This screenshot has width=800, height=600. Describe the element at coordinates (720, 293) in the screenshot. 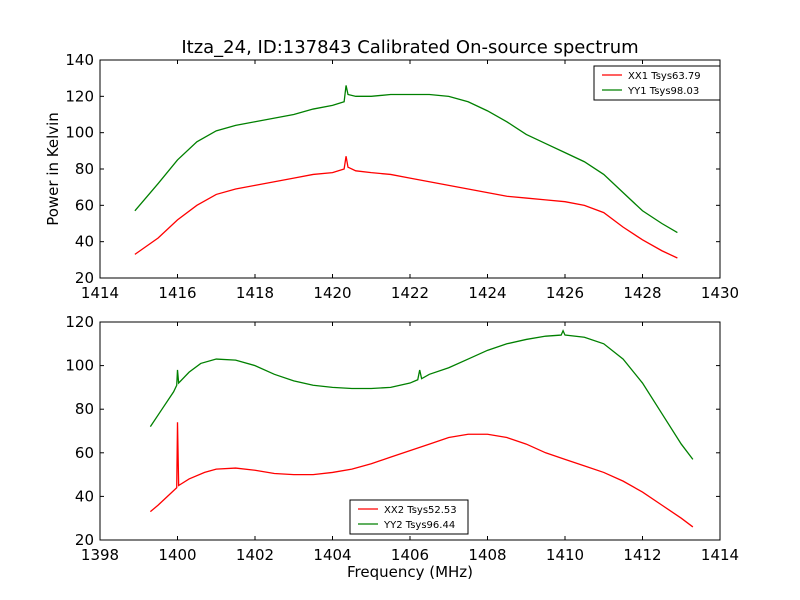

I see `x-tick-label: 1430` at that location.